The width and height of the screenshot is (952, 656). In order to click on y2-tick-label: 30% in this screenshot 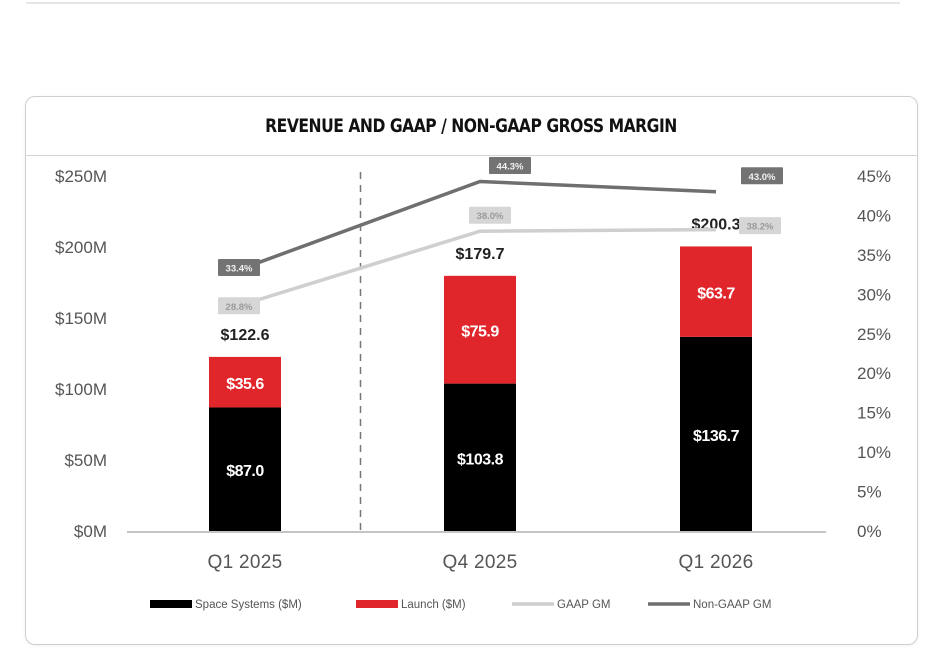, I will do `click(874, 294)`.